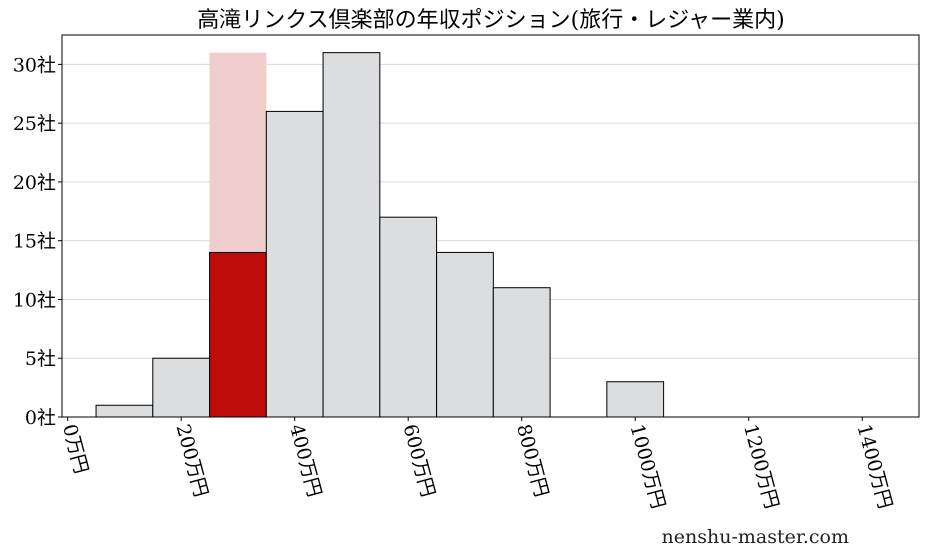 This screenshot has width=928, height=557. I want to click on x-tick-label: 0万円, so click(75, 449).